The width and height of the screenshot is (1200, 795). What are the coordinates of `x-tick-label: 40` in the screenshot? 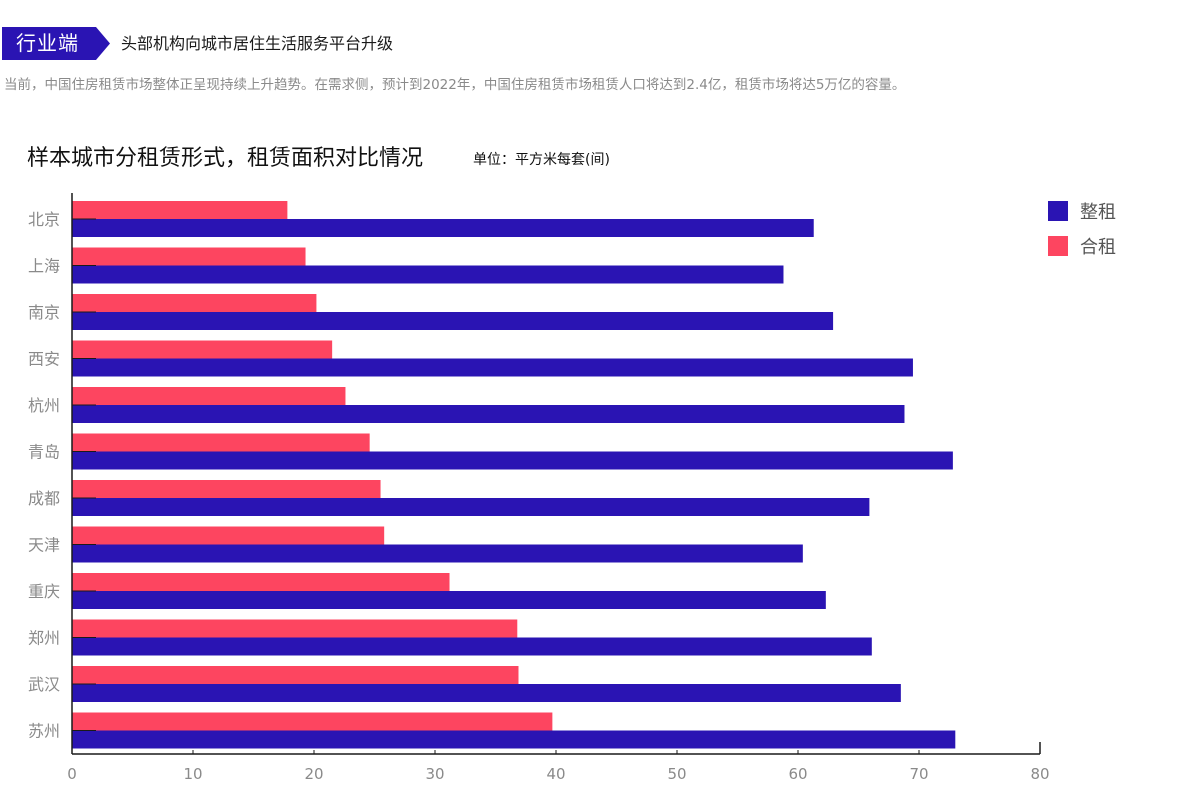 It's located at (555, 774).